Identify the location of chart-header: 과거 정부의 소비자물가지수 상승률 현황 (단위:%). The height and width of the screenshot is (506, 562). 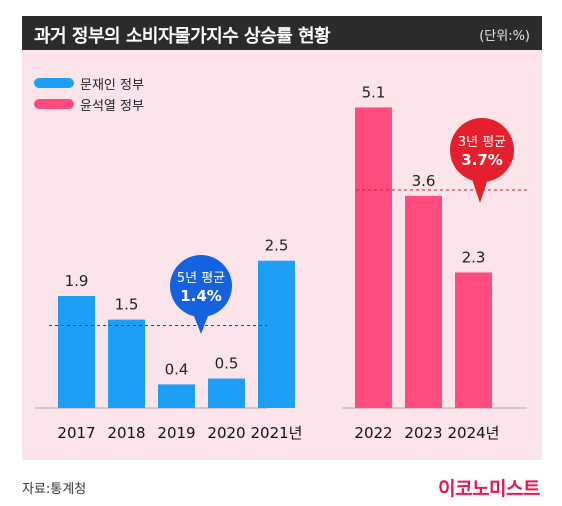
(282, 33).